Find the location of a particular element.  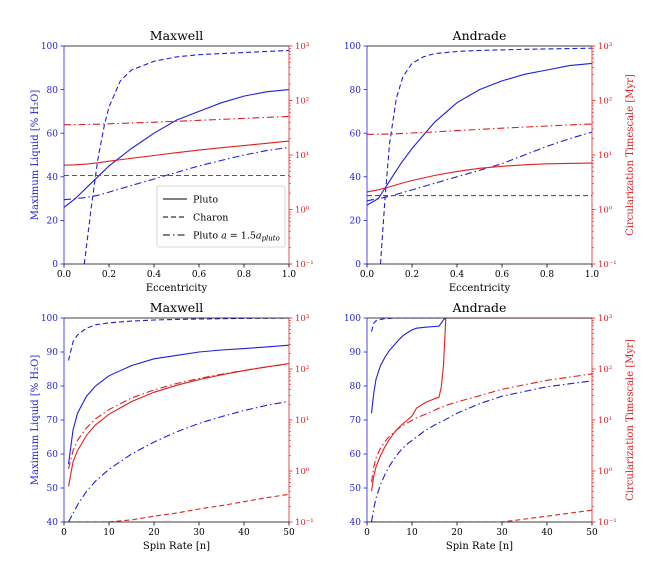

x-tick-label: 0.4 is located at coordinates (457, 275).